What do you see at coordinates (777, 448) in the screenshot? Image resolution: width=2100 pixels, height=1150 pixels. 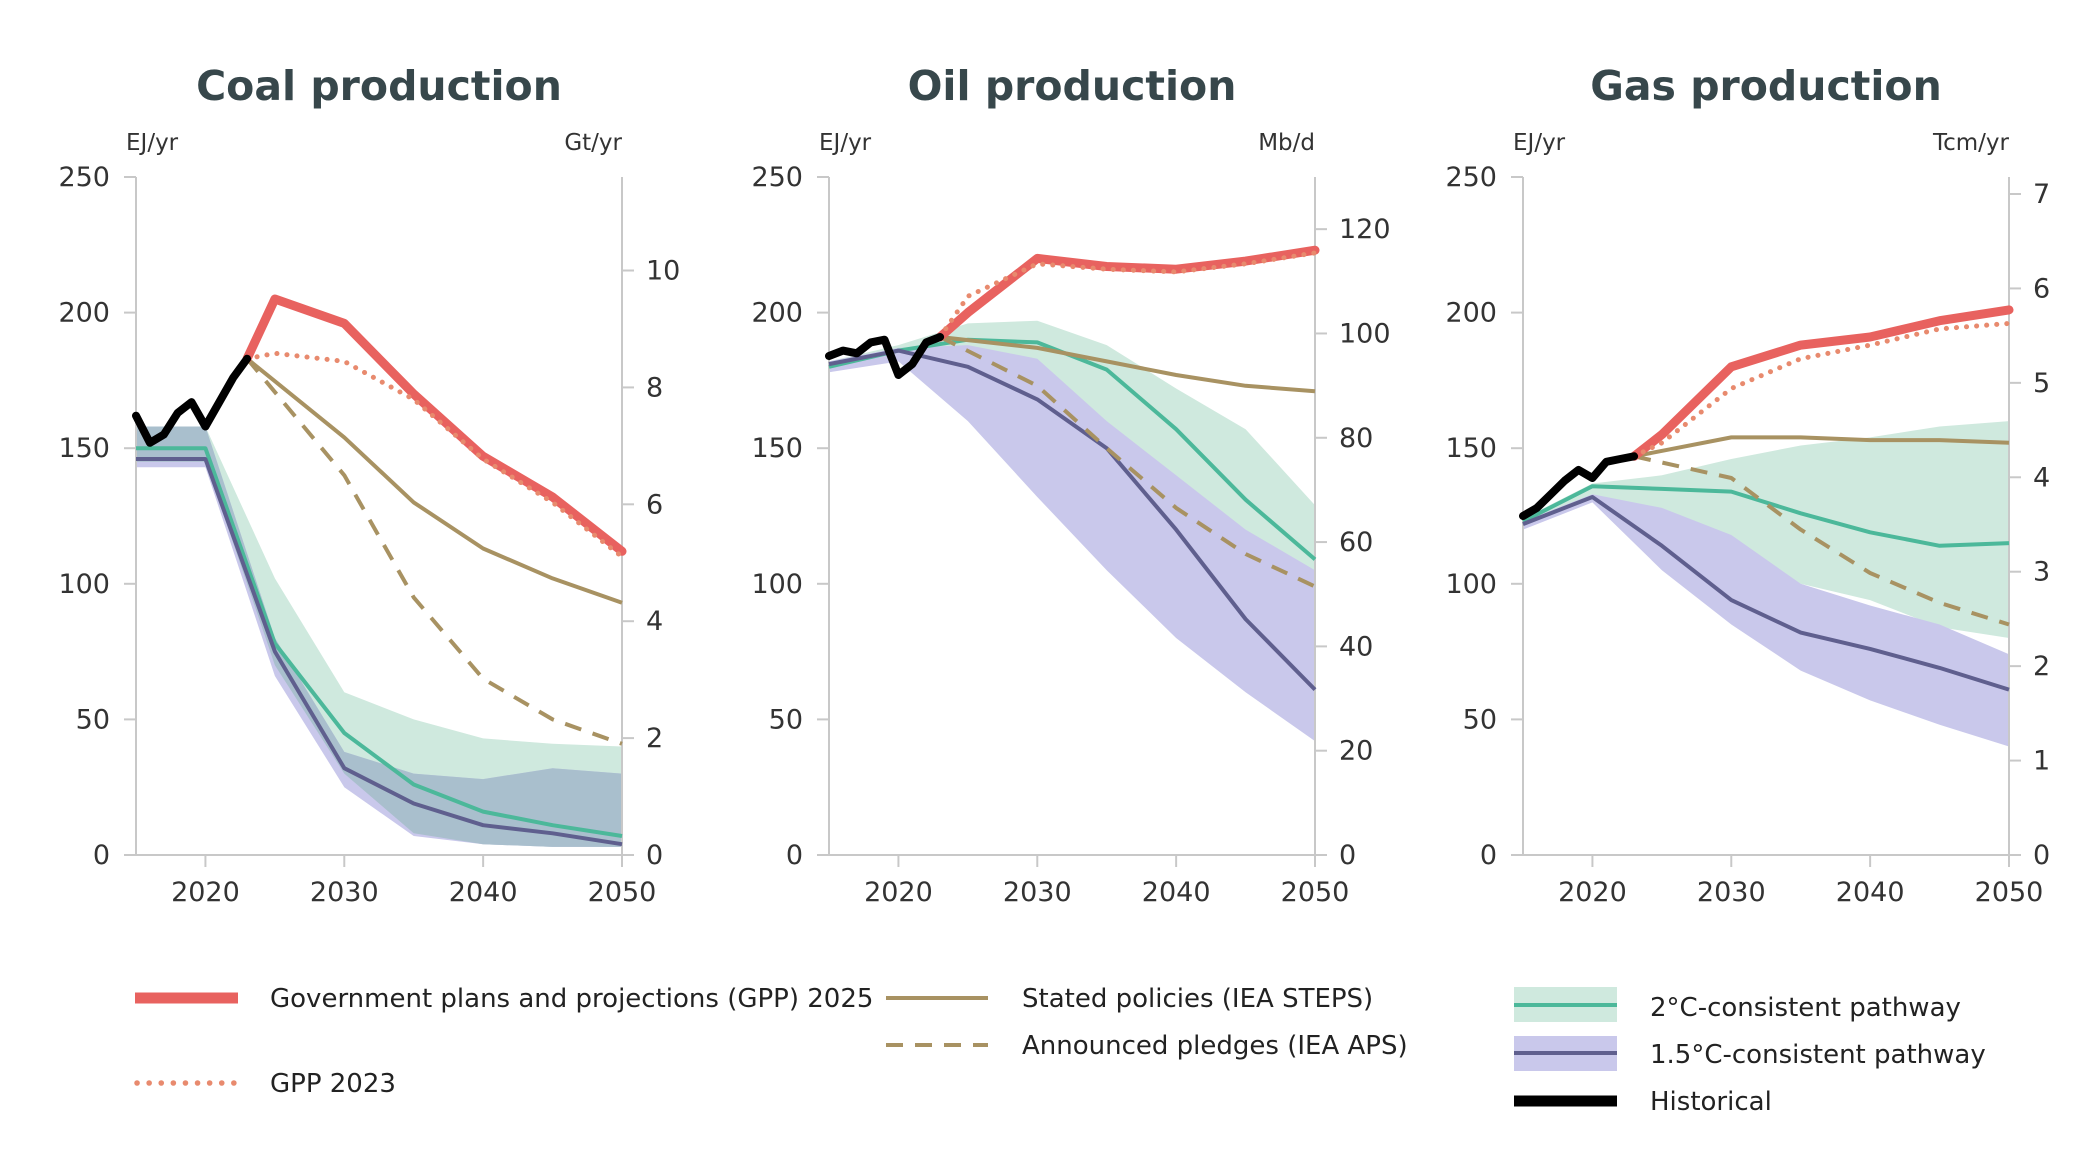 I see `oil-y-tick-label: 150` at bounding box center [777, 448].